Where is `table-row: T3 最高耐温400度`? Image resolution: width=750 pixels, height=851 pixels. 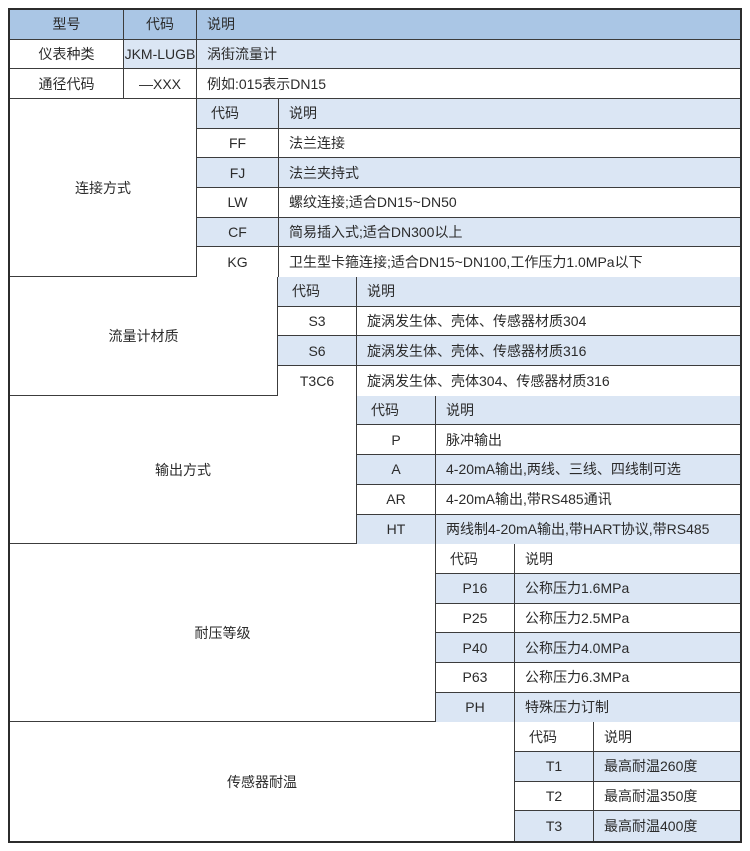
table-row: T3 最高耐温400度 is located at coordinates (627, 826).